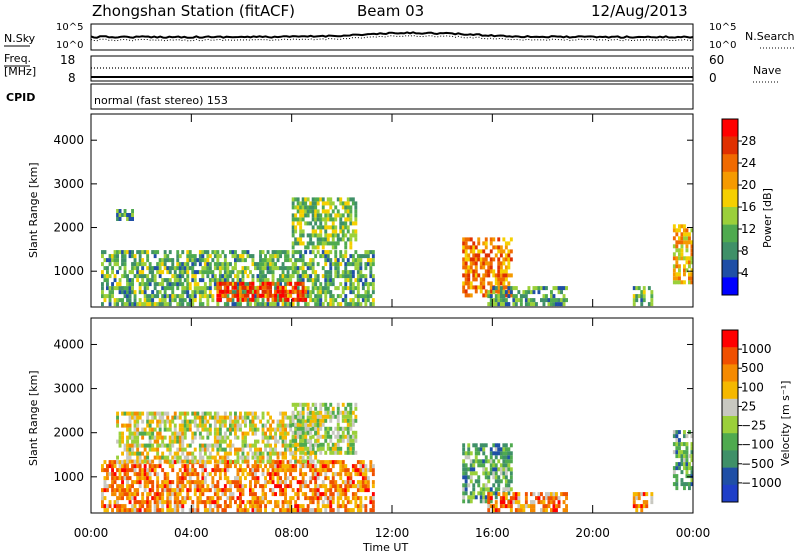  I want to click on velocity-colorbar-swatches, so click(730, 416).